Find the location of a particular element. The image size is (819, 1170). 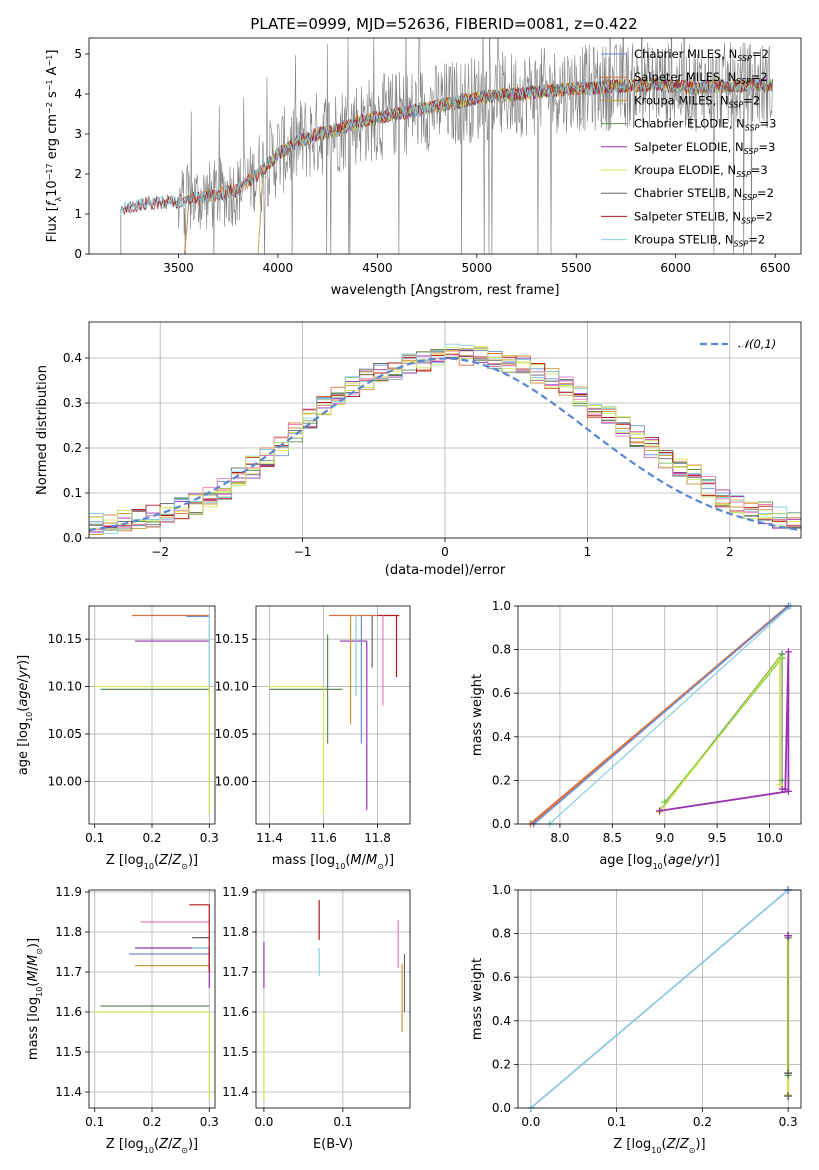

x-tick-label: 6500 is located at coordinates (775, 268).